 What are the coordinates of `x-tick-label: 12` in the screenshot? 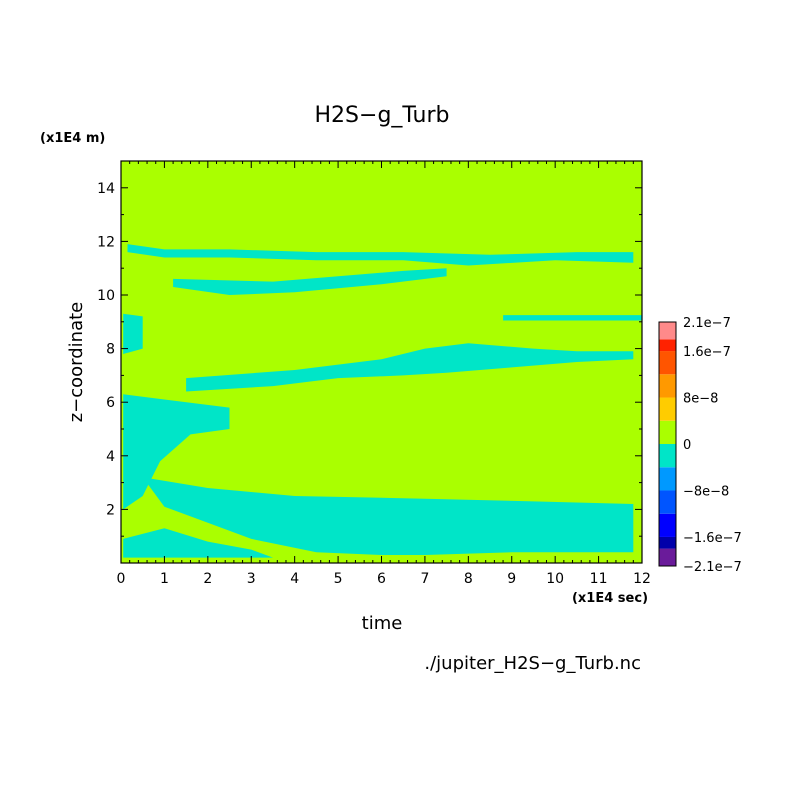 It's located at (642, 579).